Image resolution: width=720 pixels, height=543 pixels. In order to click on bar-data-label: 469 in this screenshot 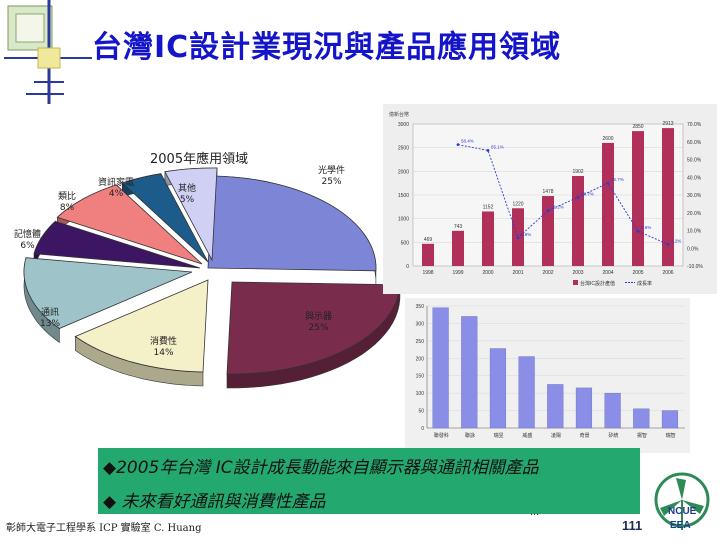, I will do `click(428, 240)`.